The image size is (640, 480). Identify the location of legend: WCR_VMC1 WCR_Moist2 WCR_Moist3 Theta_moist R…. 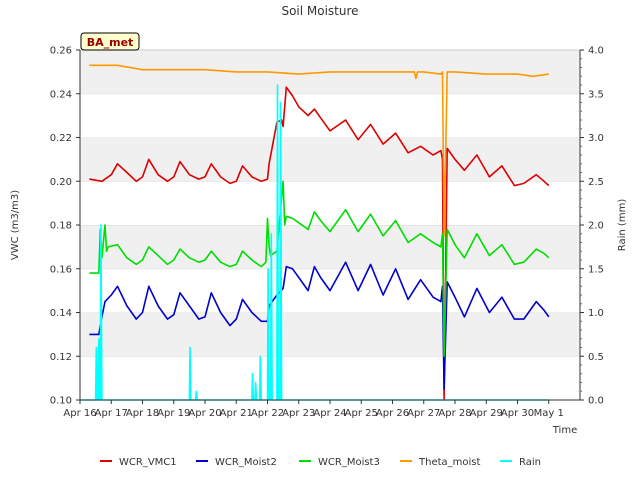
(320, 462).